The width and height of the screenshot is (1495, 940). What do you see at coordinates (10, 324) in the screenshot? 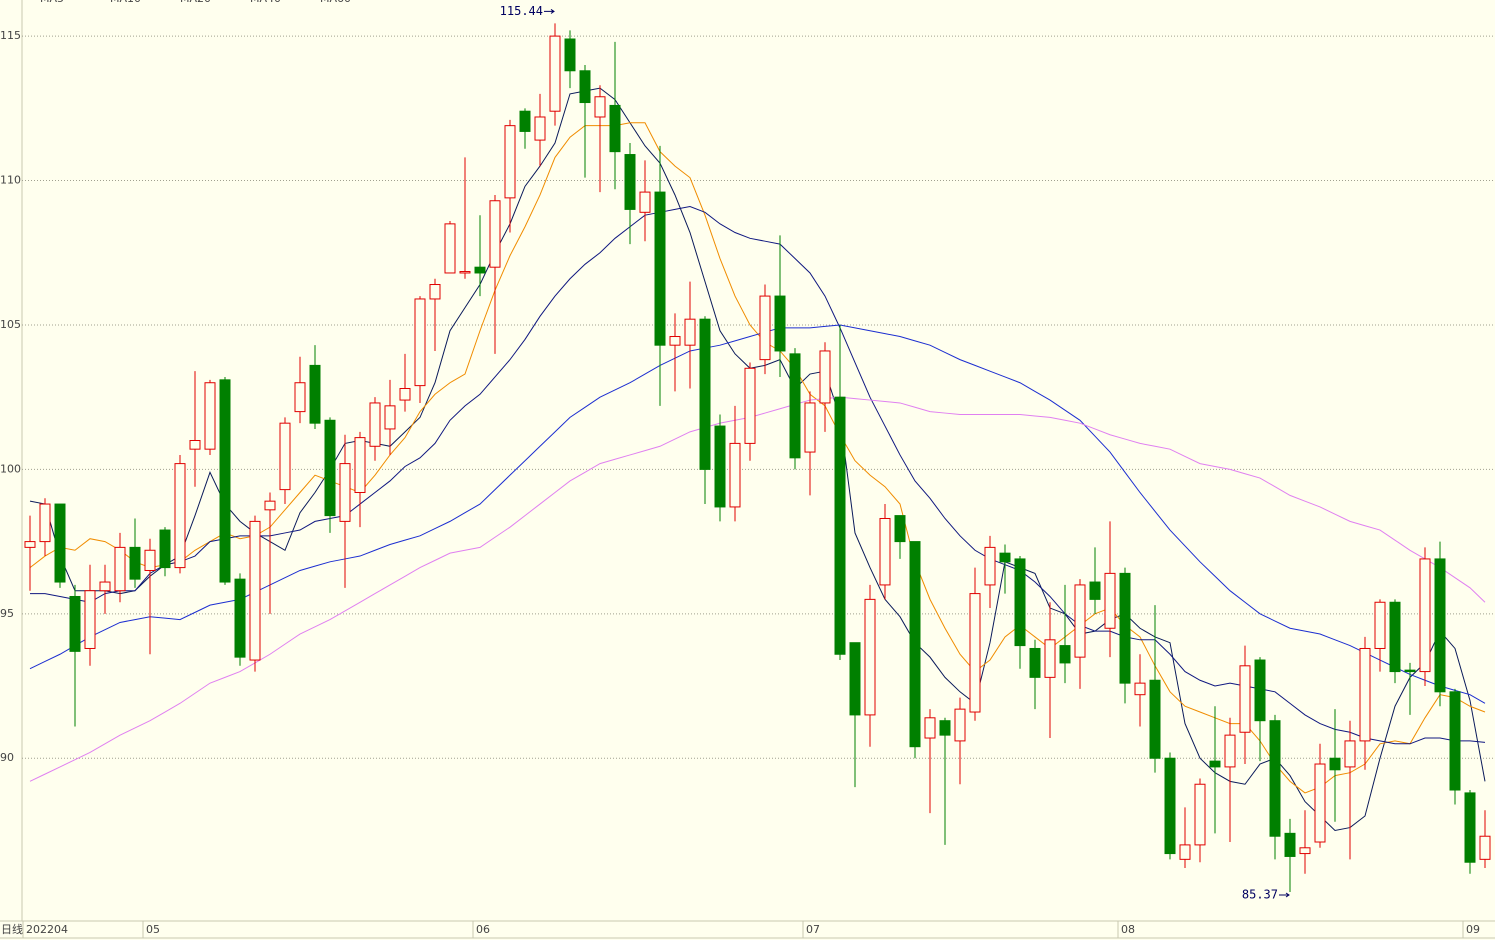
I see `y-tick-label: 105` at bounding box center [10, 324].